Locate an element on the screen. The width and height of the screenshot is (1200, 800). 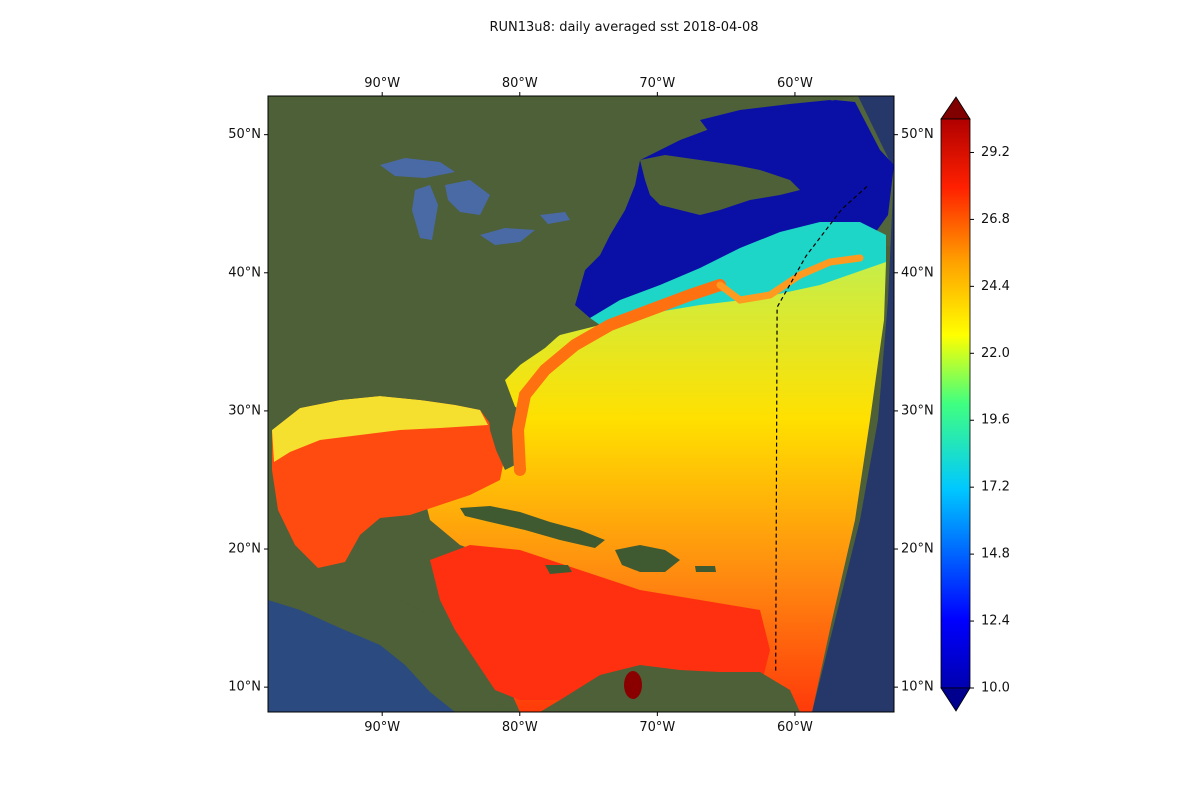
lat-ticks-left: 50°N 40°N 30°N 20°N 10°N is located at coordinates (248, 411).